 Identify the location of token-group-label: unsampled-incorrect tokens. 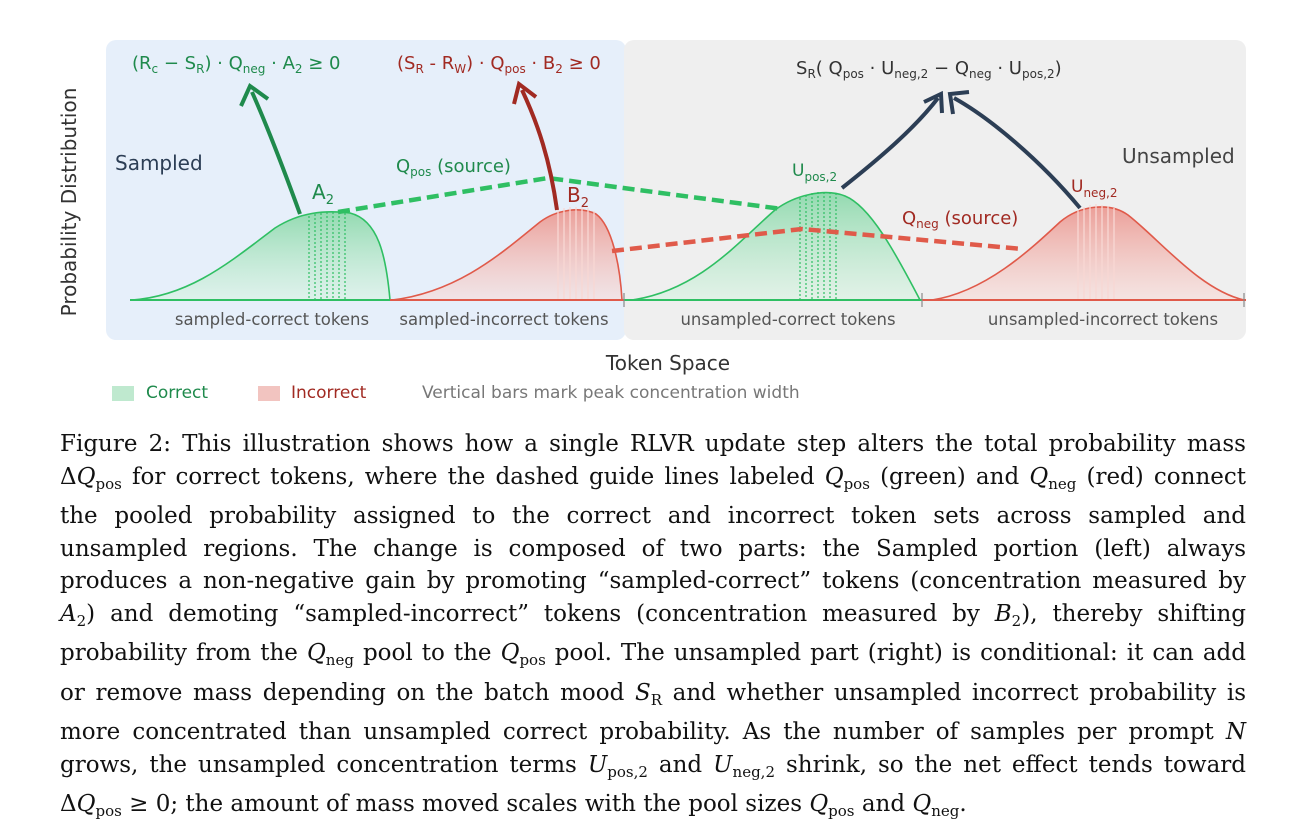
(1103, 319).